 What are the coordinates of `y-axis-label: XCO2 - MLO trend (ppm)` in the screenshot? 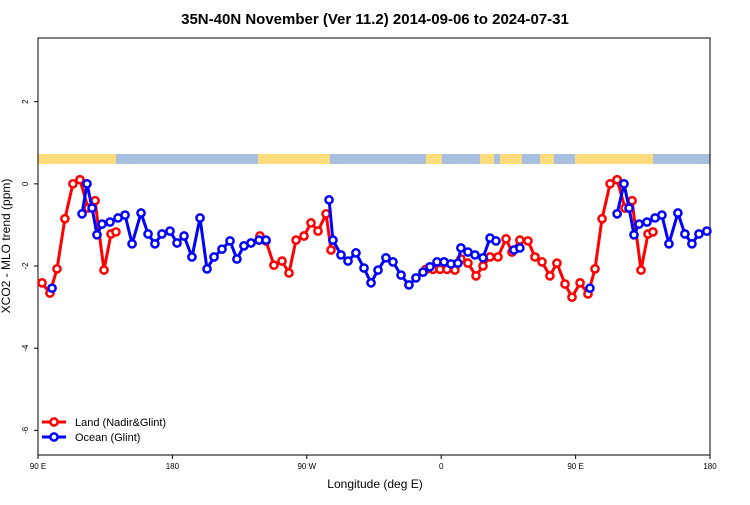 It's located at (6, 246).